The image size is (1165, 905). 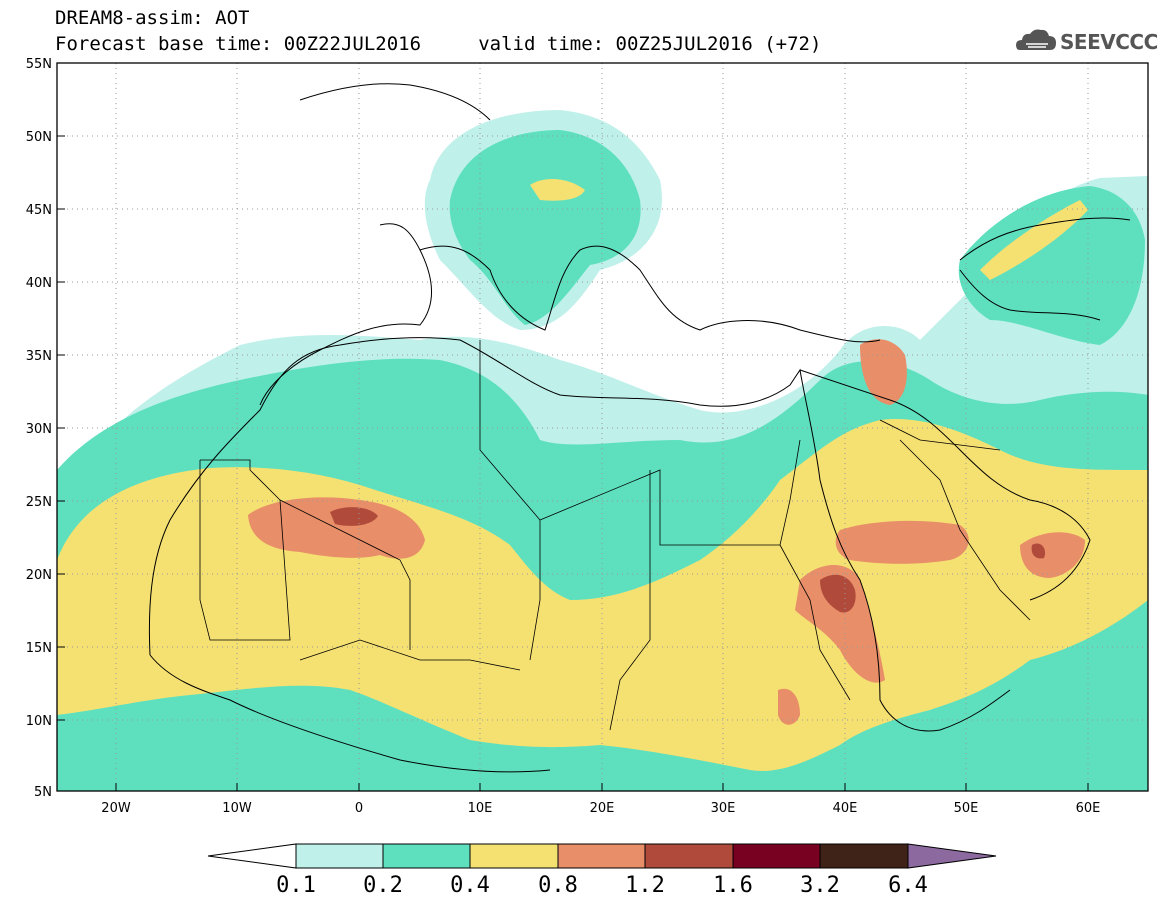 I want to click on aot-region-0.8-iraq, so click(x=883, y=372).